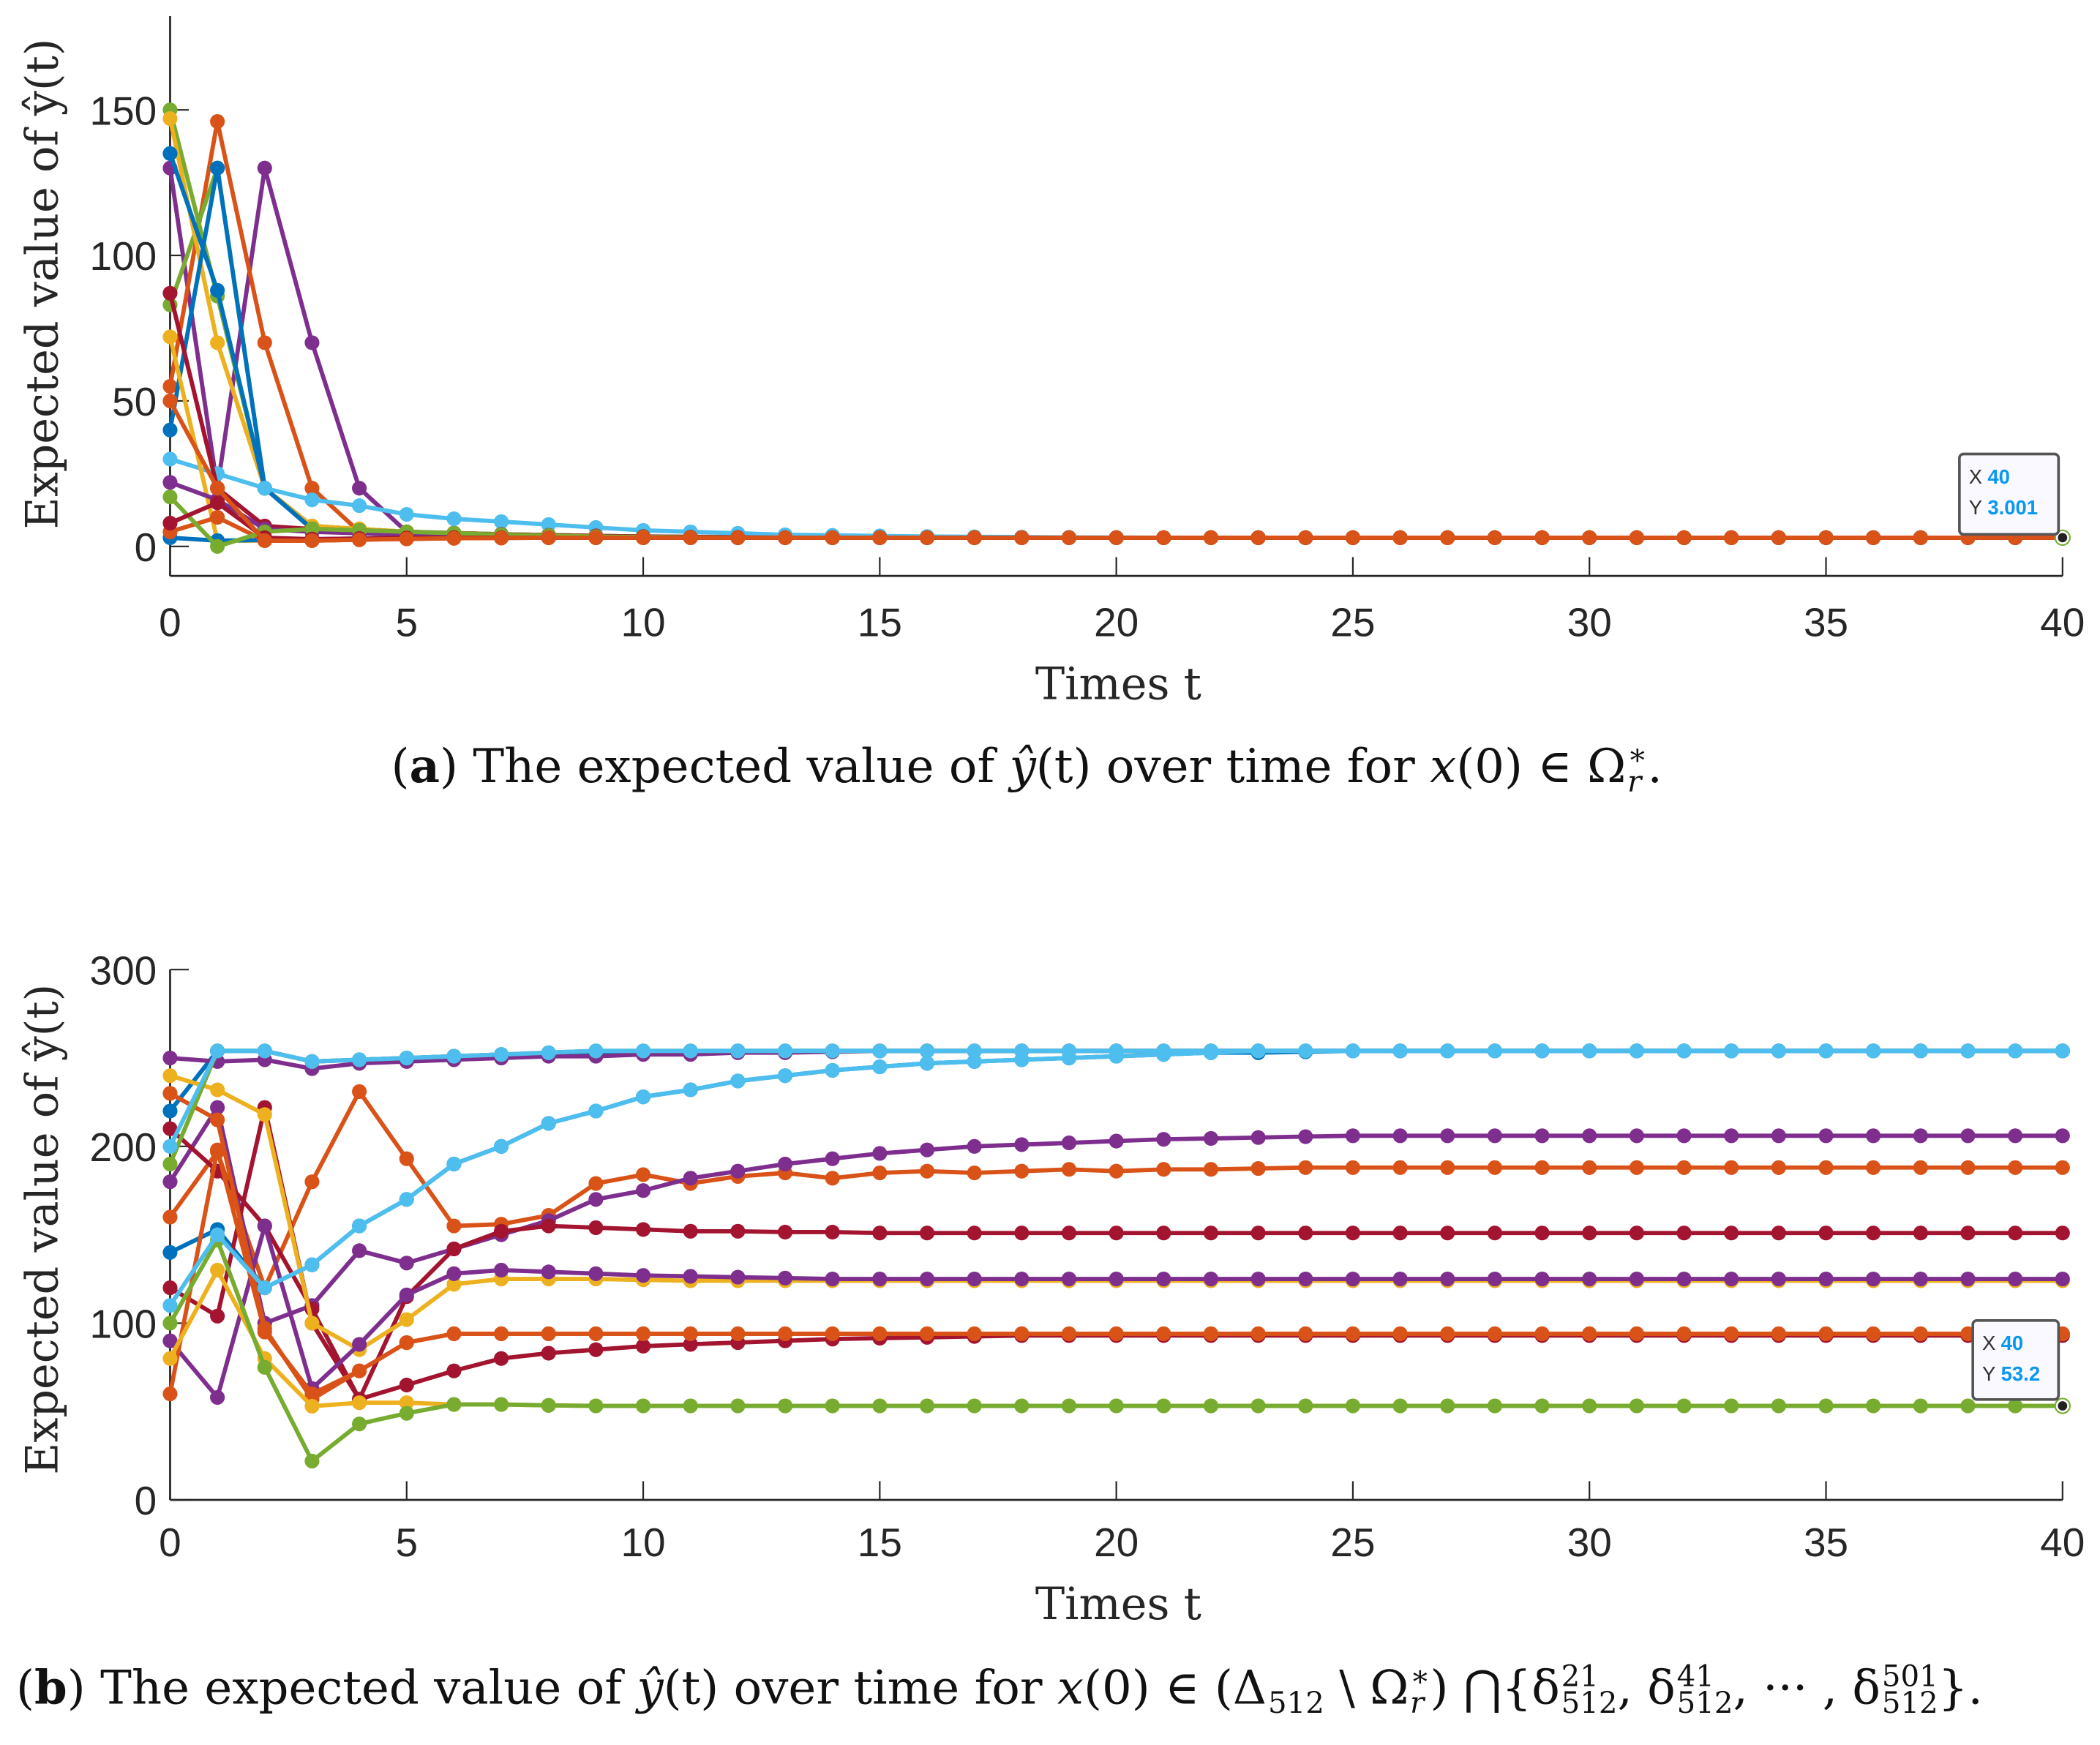 The width and height of the screenshot is (2100, 1745). What do you see at coordinates (123, 970) in the screenshot?
I see `y-tick-label: 300` at bounding box center [123, 970].